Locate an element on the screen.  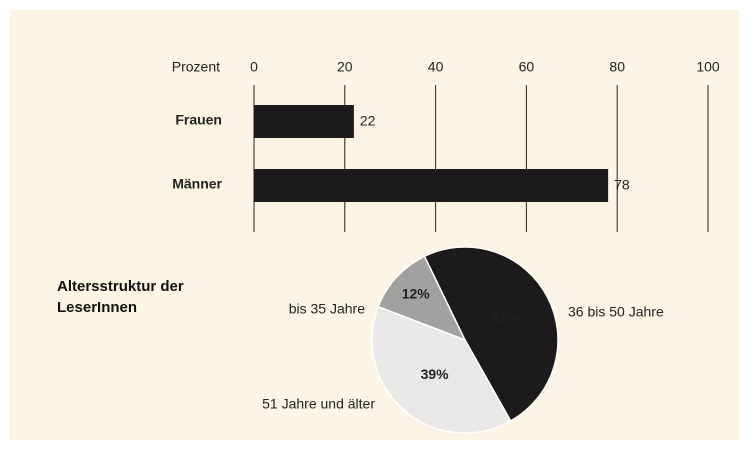
slice-category-label: 36 bis 50 Jahre is located at coordinates (616, 312).